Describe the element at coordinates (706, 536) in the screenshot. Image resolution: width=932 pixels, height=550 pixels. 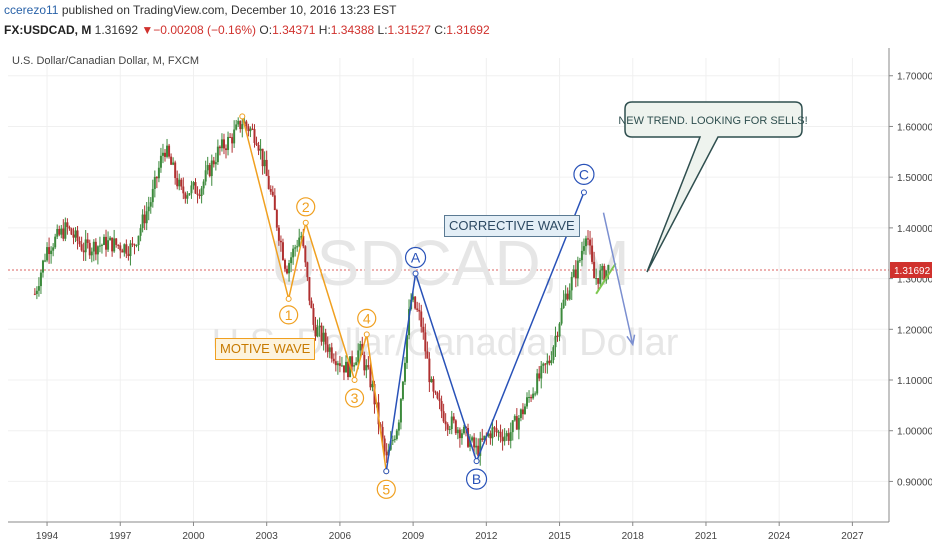
I see `x-tick-label: 2021` at that location.